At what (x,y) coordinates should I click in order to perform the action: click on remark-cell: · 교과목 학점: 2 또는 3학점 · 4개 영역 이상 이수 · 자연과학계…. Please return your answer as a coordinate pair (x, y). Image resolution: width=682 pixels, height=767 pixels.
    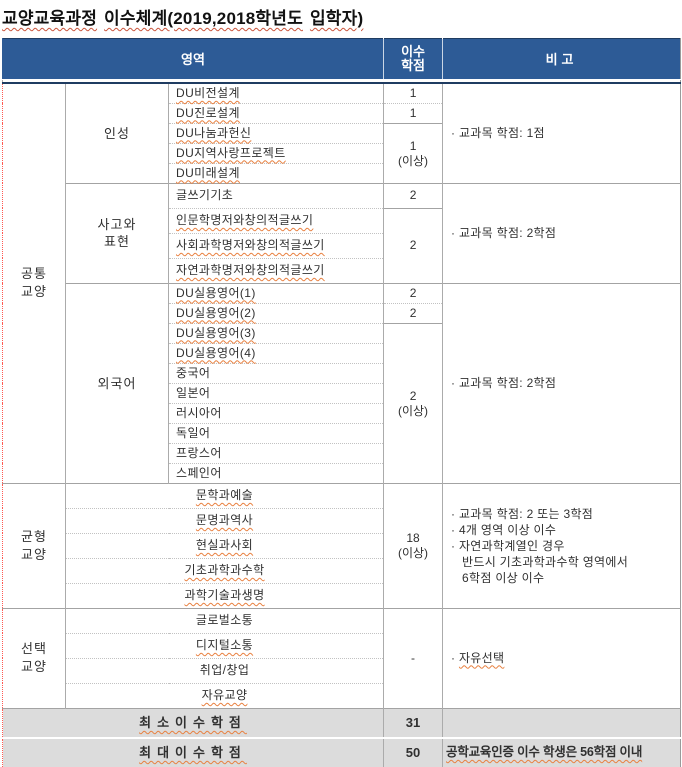
    Looking at the image, I should click on (561, 545).